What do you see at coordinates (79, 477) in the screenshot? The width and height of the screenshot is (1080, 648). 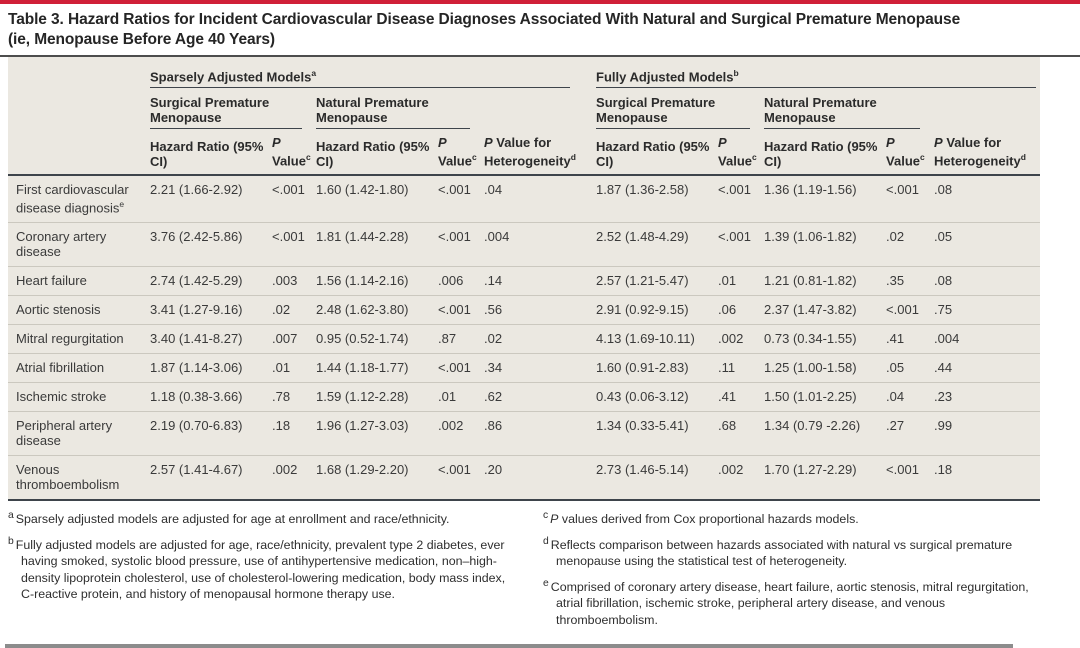 I see `row-label: Venous thromboembolism` at bounding box center [79, 477].